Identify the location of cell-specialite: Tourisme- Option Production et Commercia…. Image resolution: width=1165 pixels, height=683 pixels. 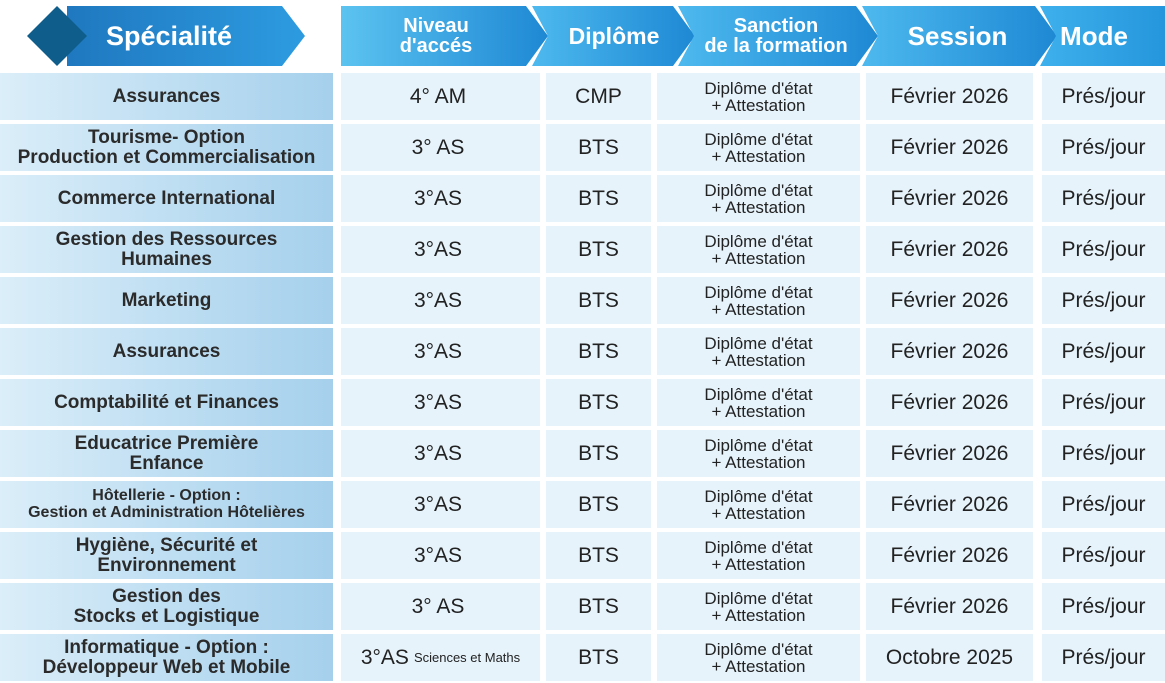
(166, 147).